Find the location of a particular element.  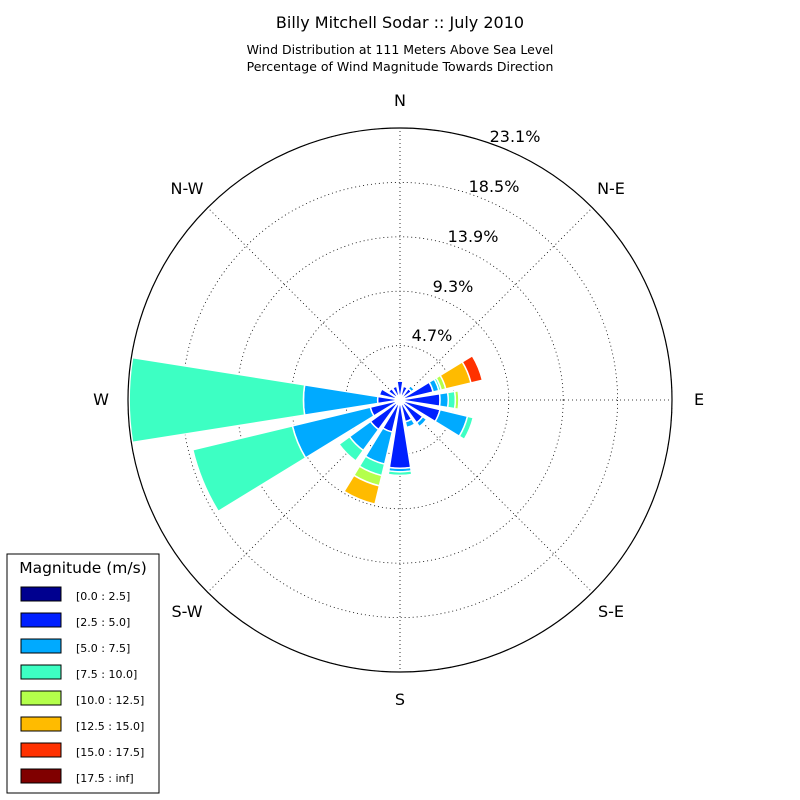

radial-tick-label: 18.5% is located at coordinates (494, 186).